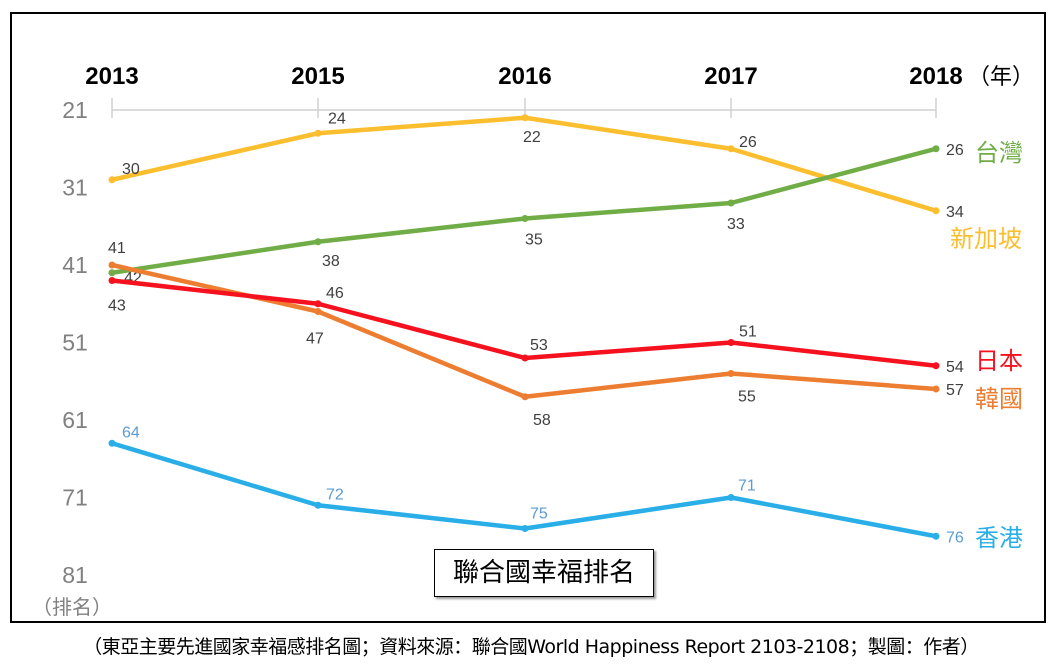 The width and height of the screenshot is (1062, 668). Describe the element at coordinates (524, 490) in the screenshot. I see `series-line-香港` at that location.